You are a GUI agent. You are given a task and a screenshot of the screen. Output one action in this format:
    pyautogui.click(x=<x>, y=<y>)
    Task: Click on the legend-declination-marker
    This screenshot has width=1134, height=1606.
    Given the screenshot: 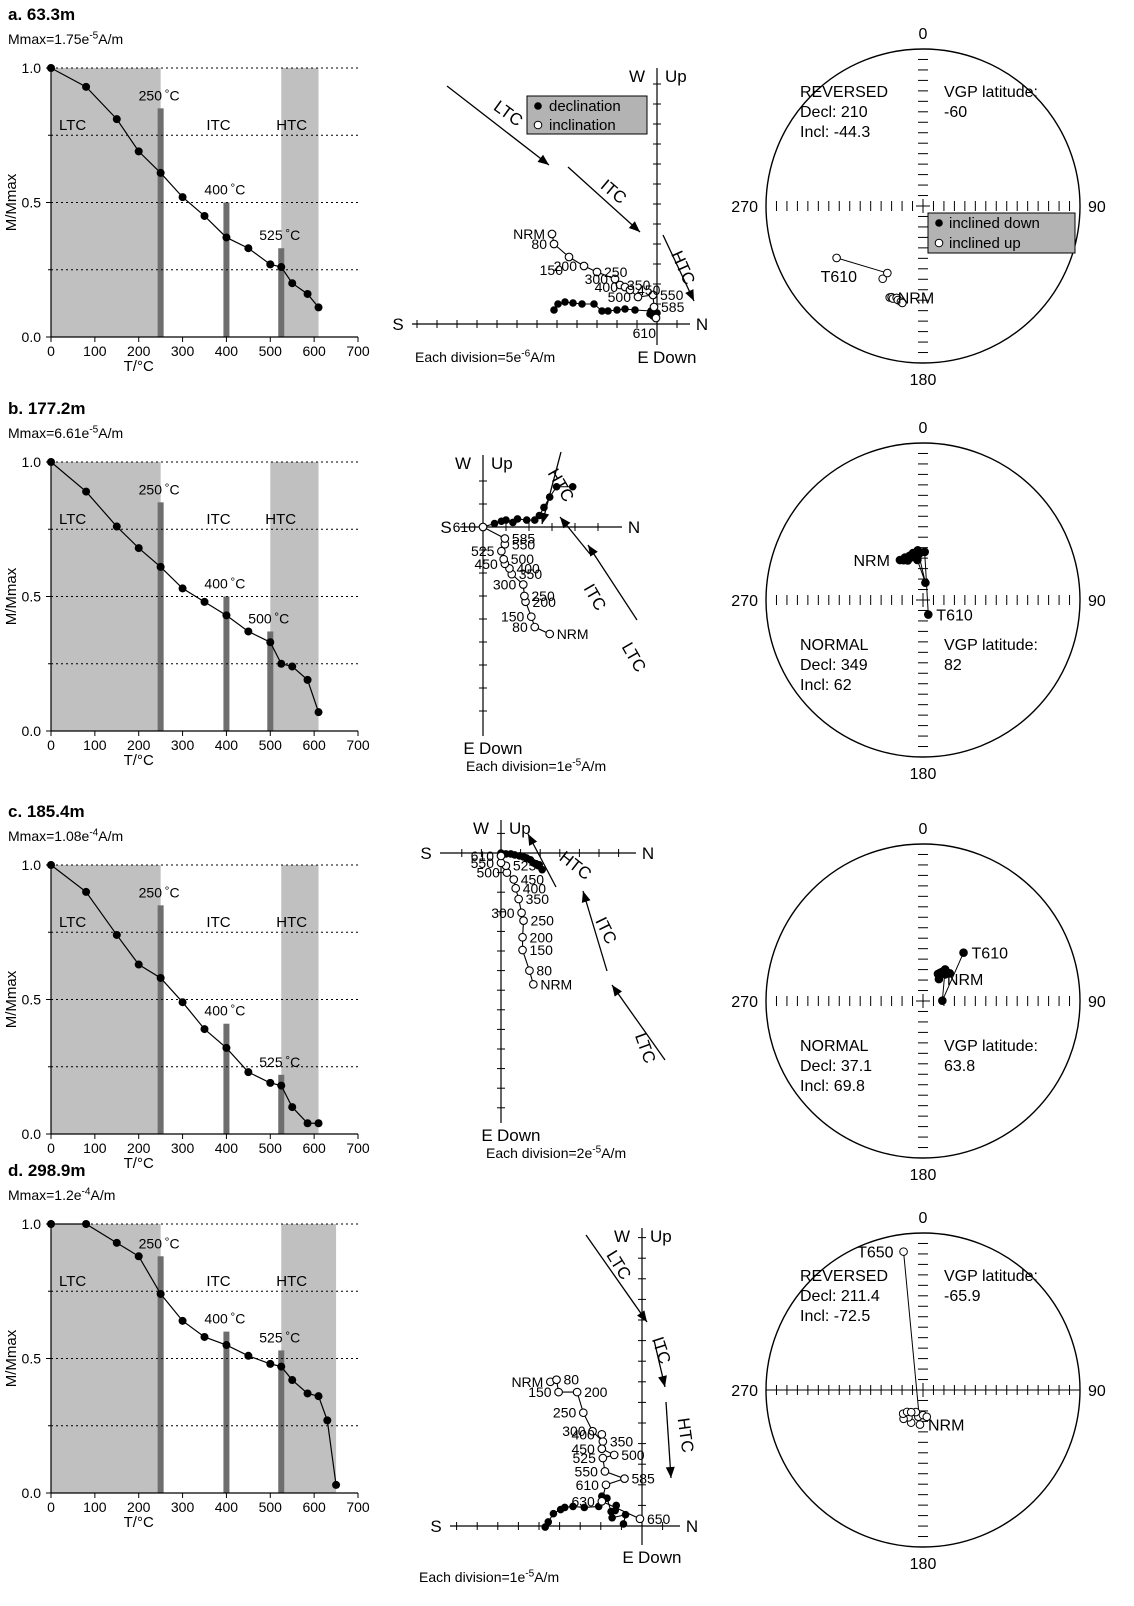 What is the action you would take?
    pyautogui.click(x=538, y=106)
    